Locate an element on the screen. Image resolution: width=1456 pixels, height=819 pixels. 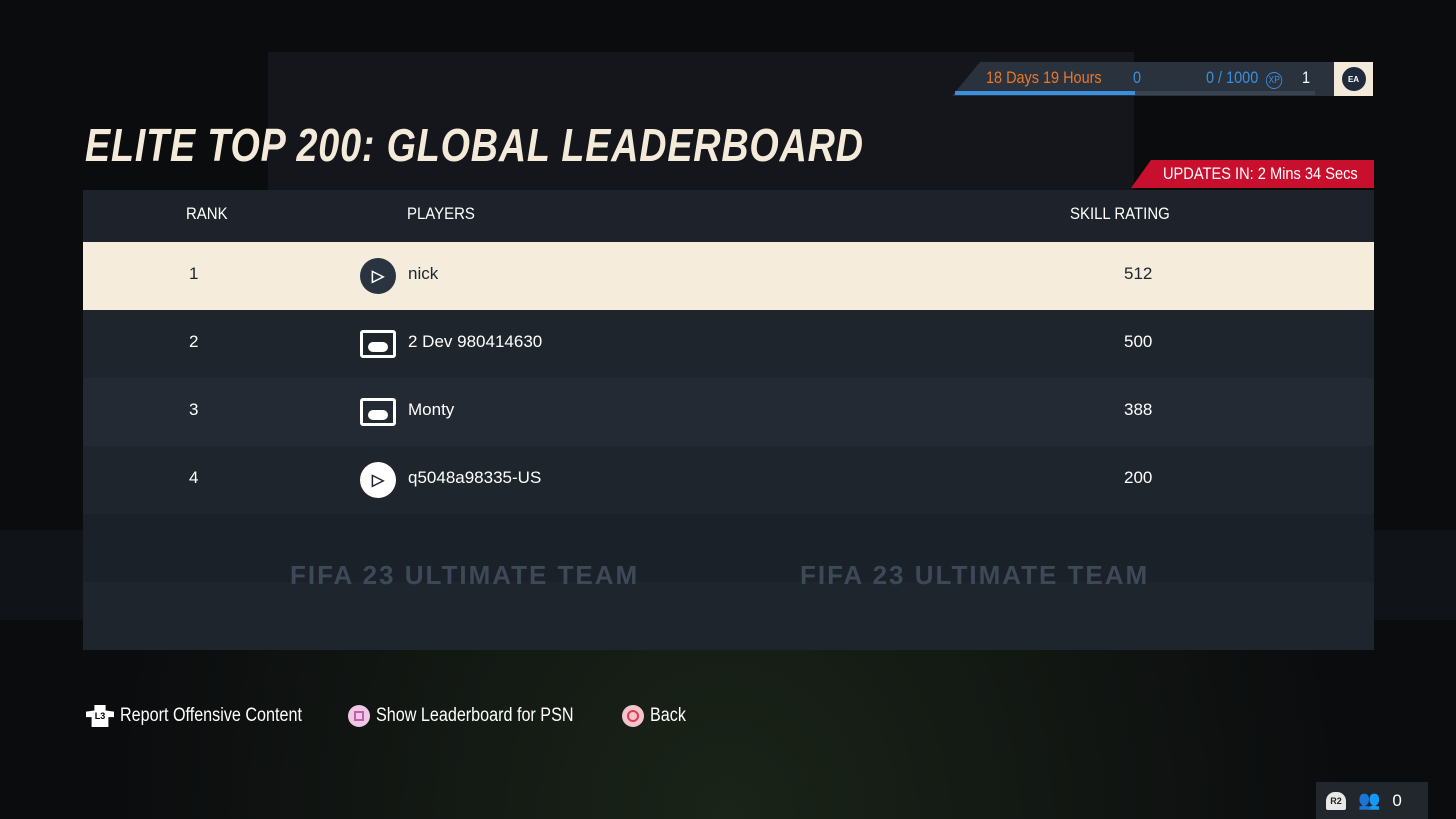
friends-widget: R2 👥 0 is located at coordinates (1372, 800).